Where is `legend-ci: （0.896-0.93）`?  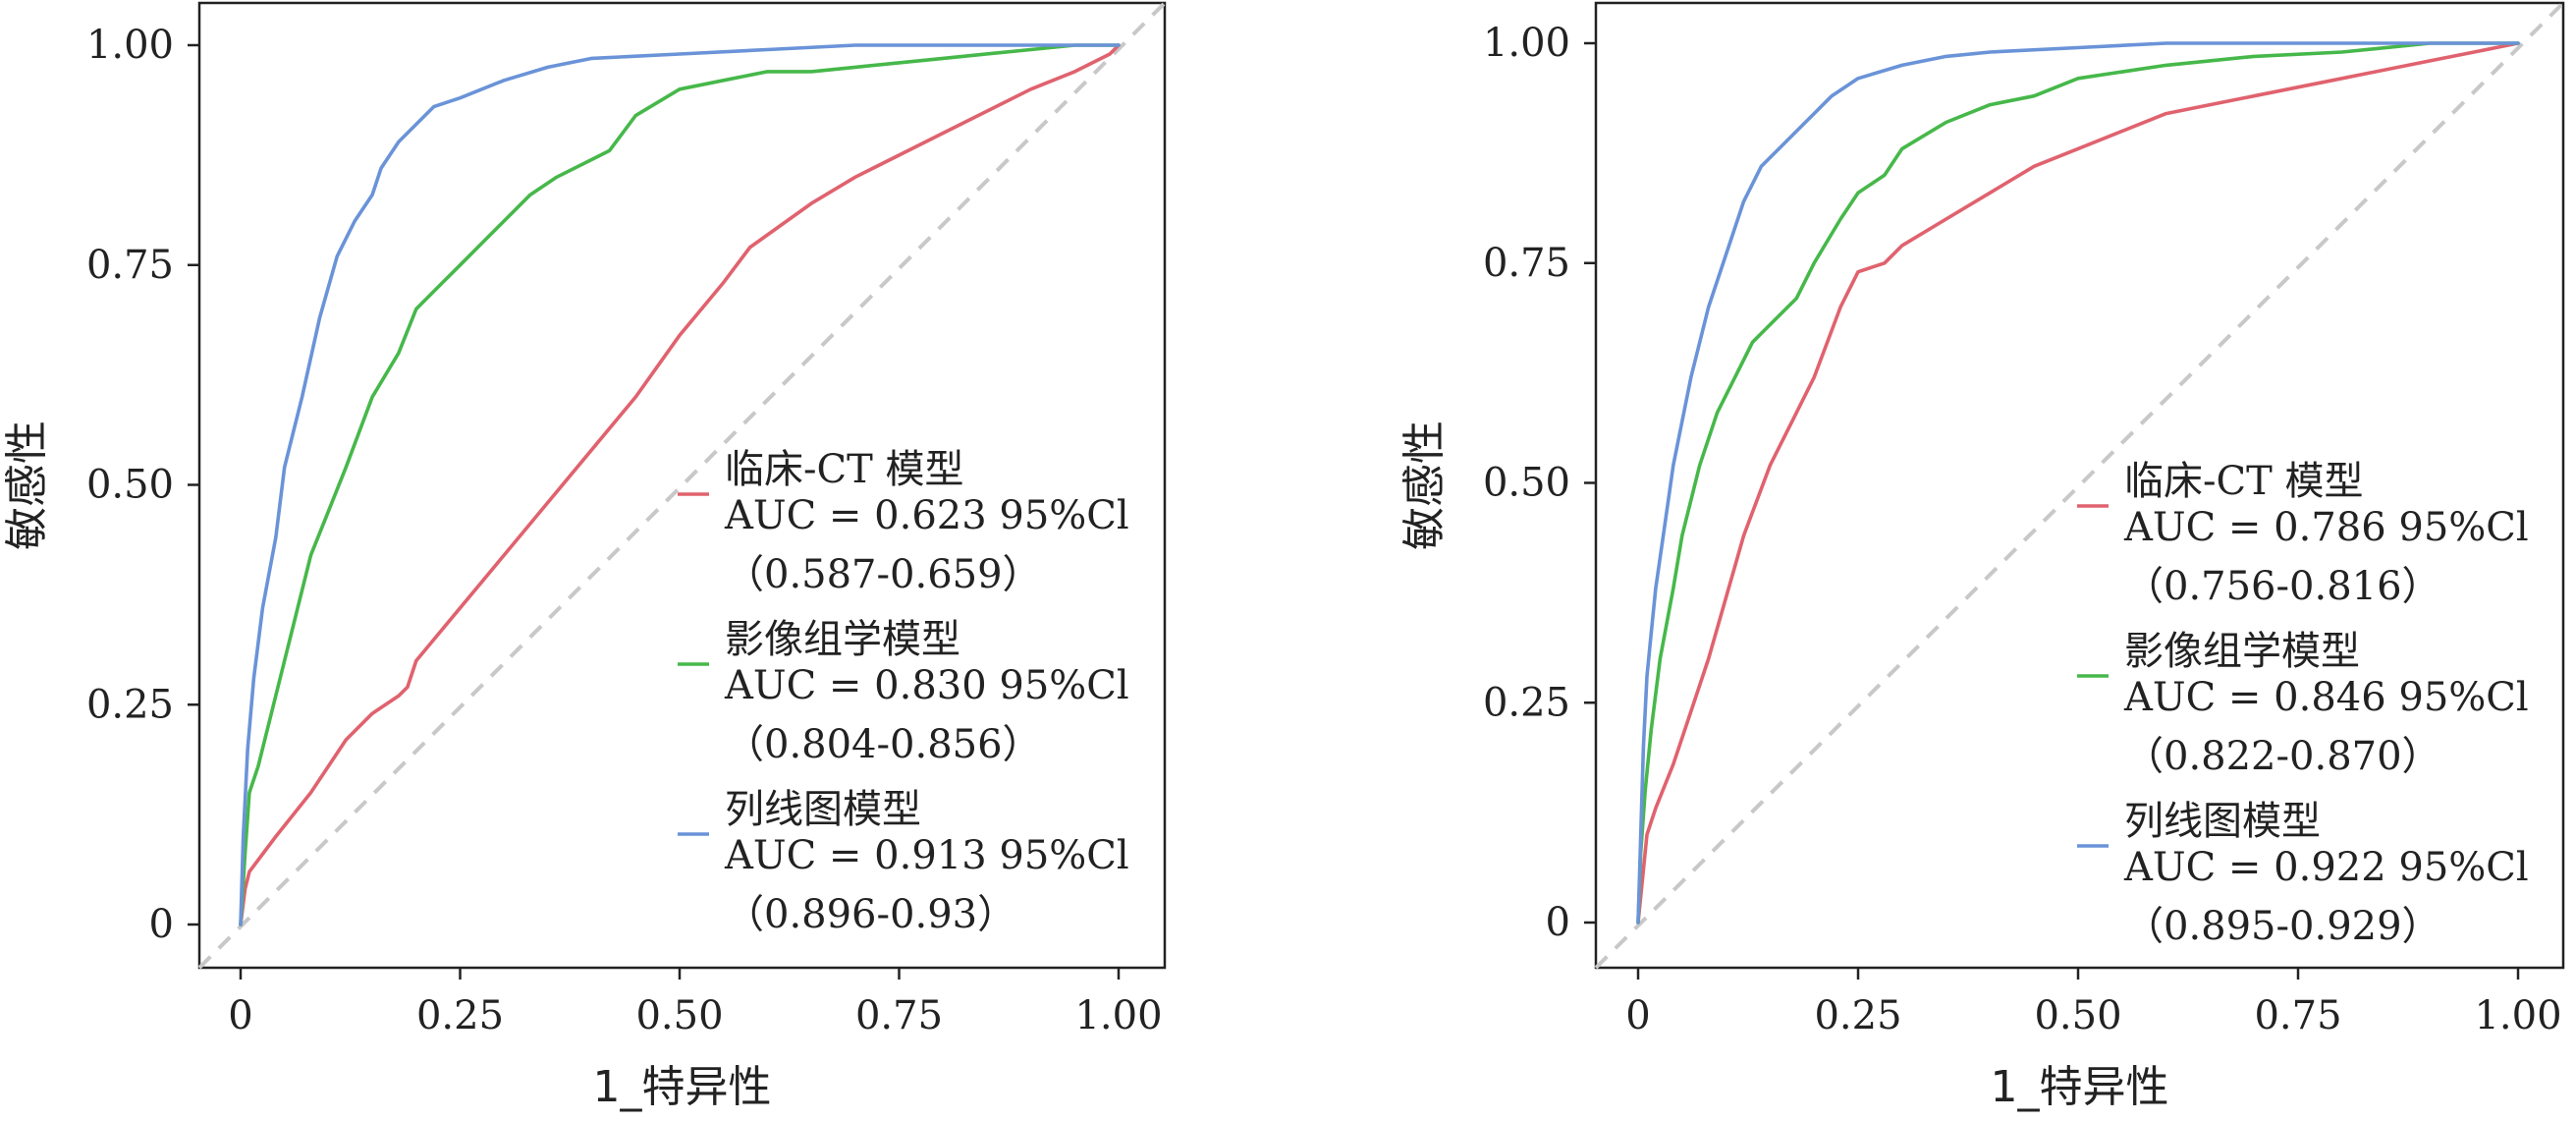 legend-ci: （0.896-0.93） is located at coordinates (870, 915).